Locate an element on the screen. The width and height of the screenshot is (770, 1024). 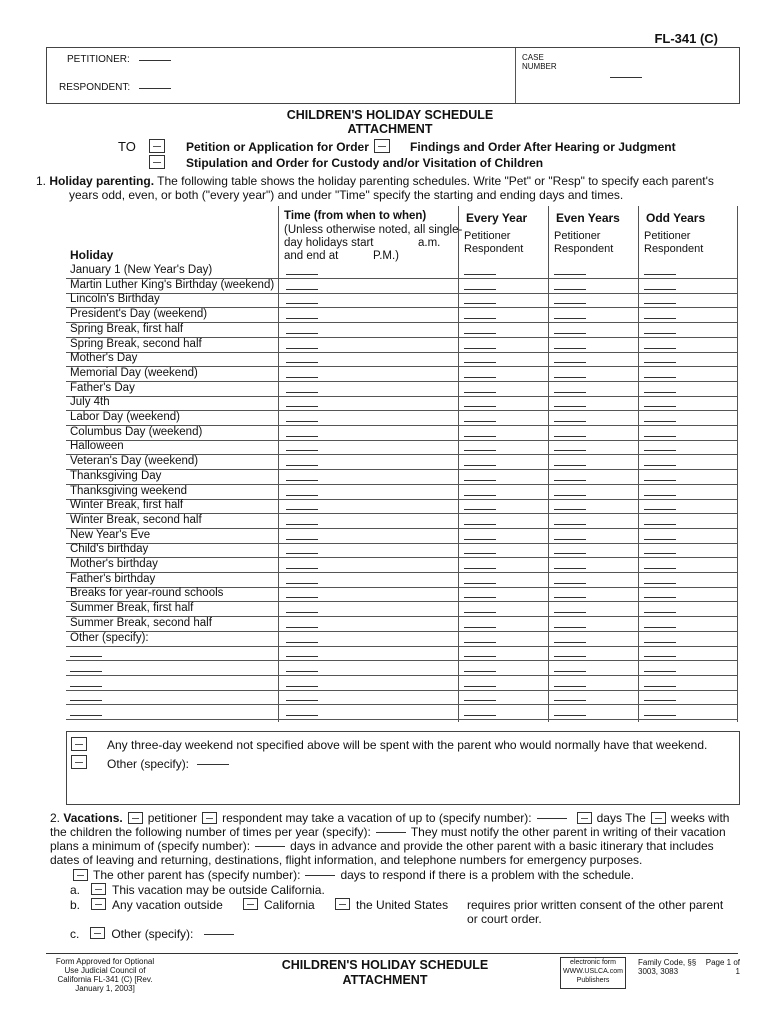
us-checkbox is located at coordinates (343, 904).